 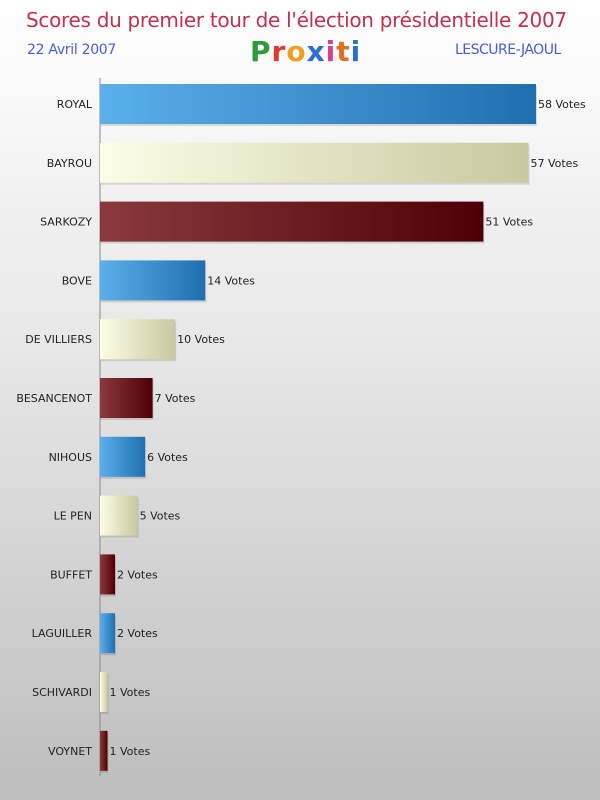 What do you see at coordinates (69, 163) in the screenshot?
I see `category-label: BAYROU` at bounding box center [69, 163].